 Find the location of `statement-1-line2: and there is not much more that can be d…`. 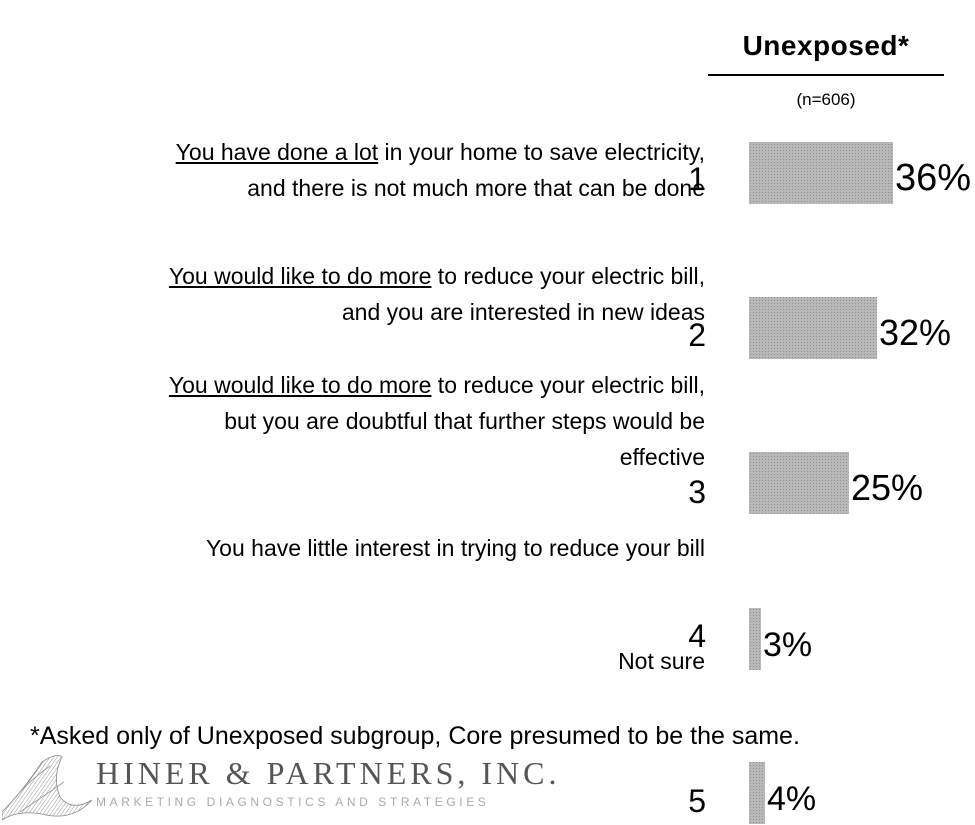

statement-1-line2: and there is not much more that can be d… is located at coordinates (476, 188).